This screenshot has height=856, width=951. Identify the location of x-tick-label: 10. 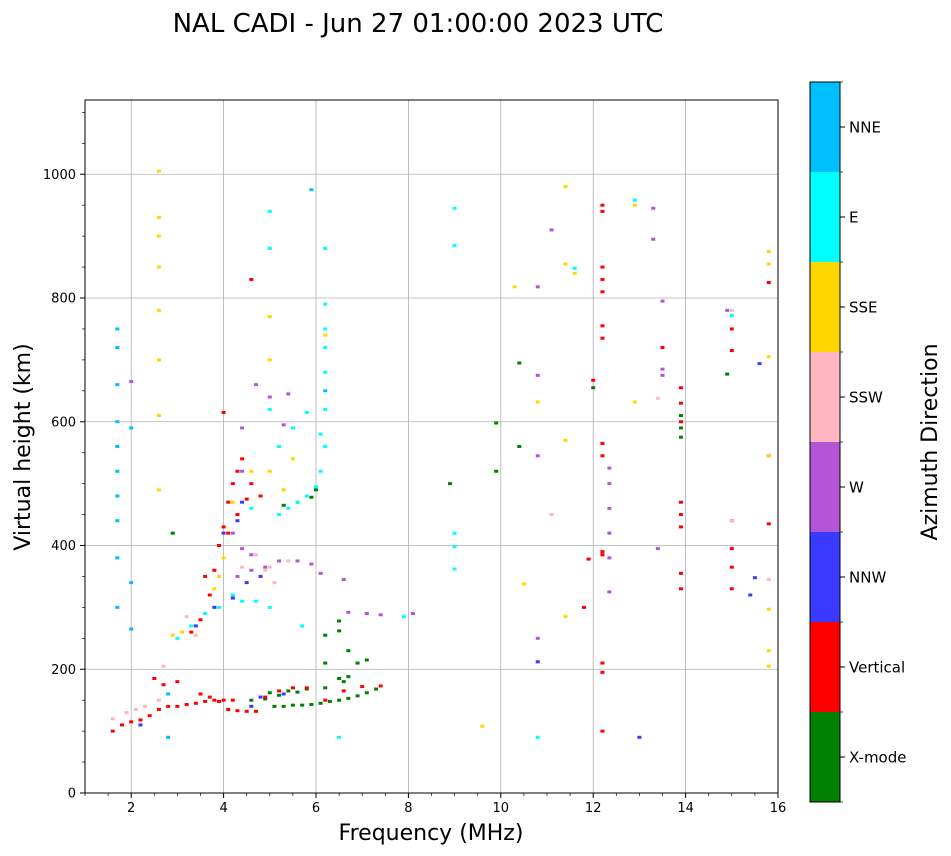
(501, 808).